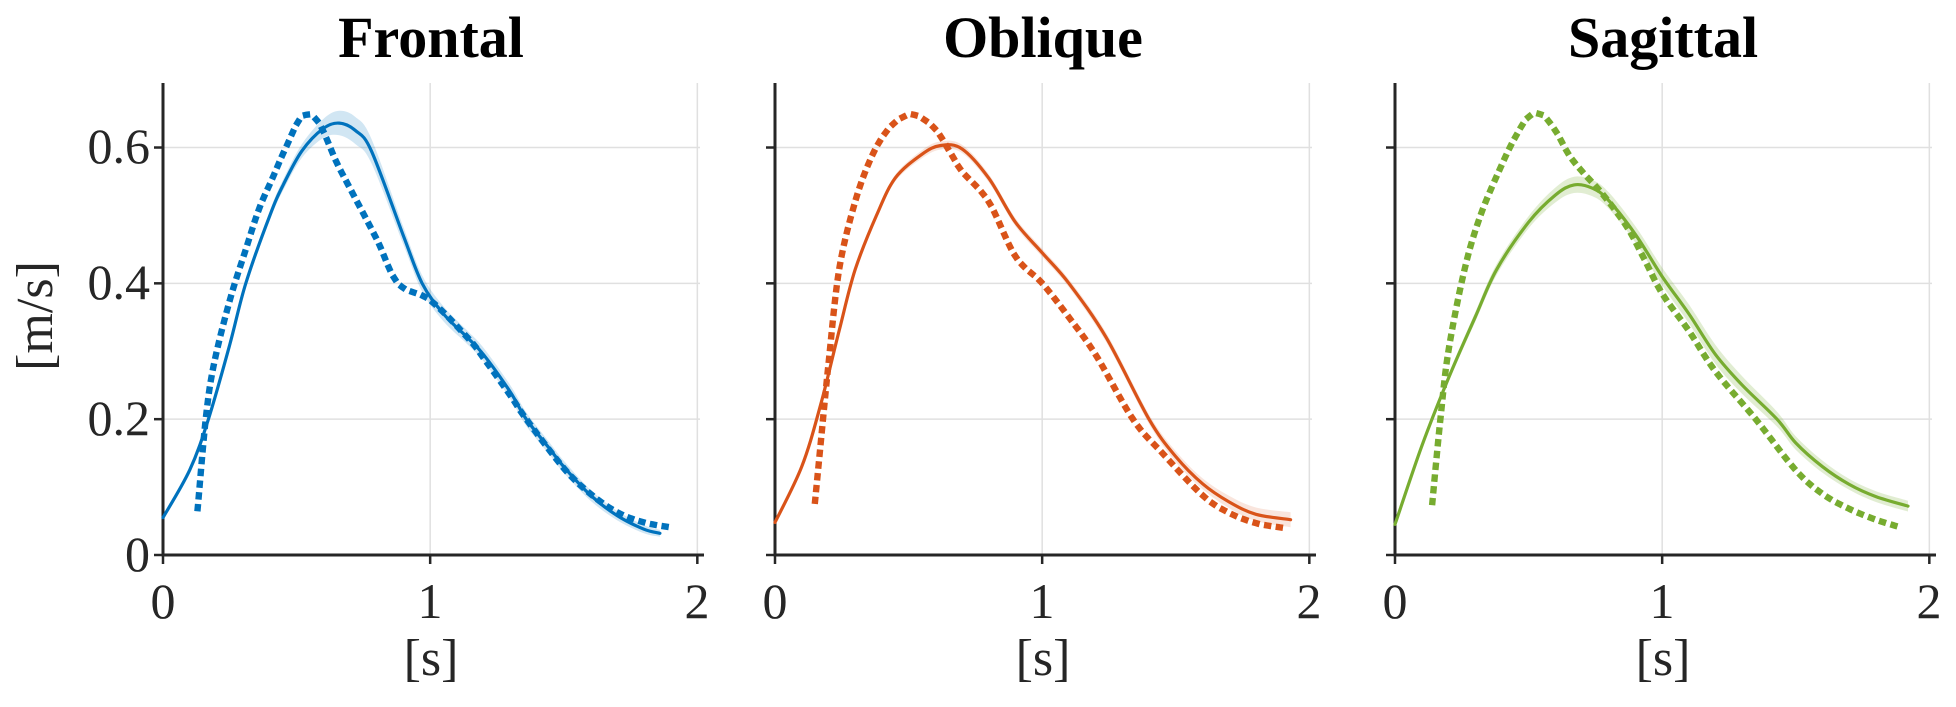 The image size is (1956, 707). Describe the element at coordinates (137, 554) in the screenshot. I see `y-tick-label-0: 0` at that location.